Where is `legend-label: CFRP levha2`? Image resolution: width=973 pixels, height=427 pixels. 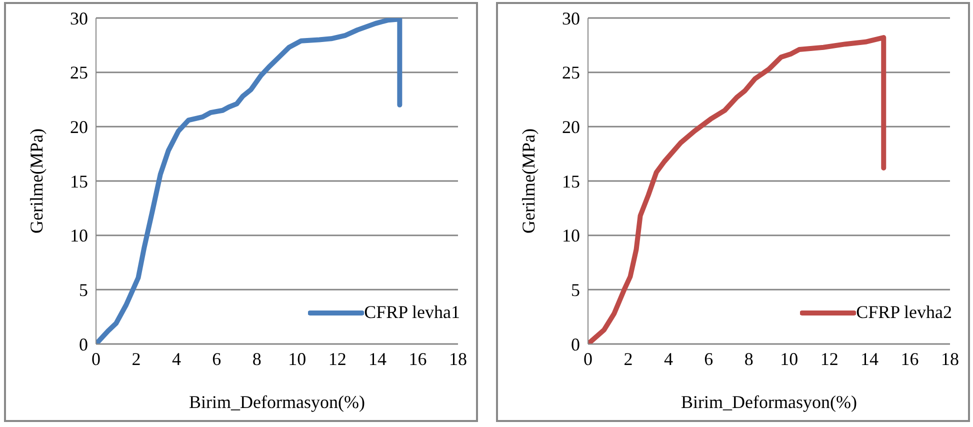
legend-label: CFRP levha2 is located at coordinates (904, 312).